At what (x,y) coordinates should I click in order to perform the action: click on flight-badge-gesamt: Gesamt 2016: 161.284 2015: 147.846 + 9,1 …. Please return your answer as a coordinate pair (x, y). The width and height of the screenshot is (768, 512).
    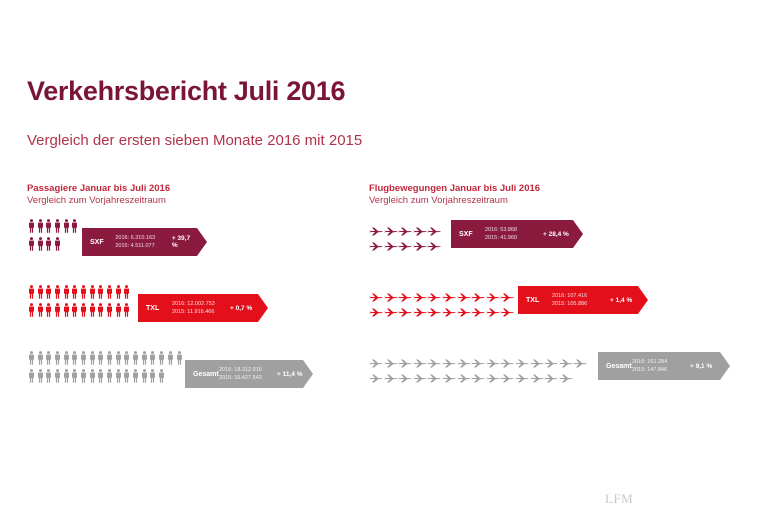
    Looking at the image, I should click on (664, 366).